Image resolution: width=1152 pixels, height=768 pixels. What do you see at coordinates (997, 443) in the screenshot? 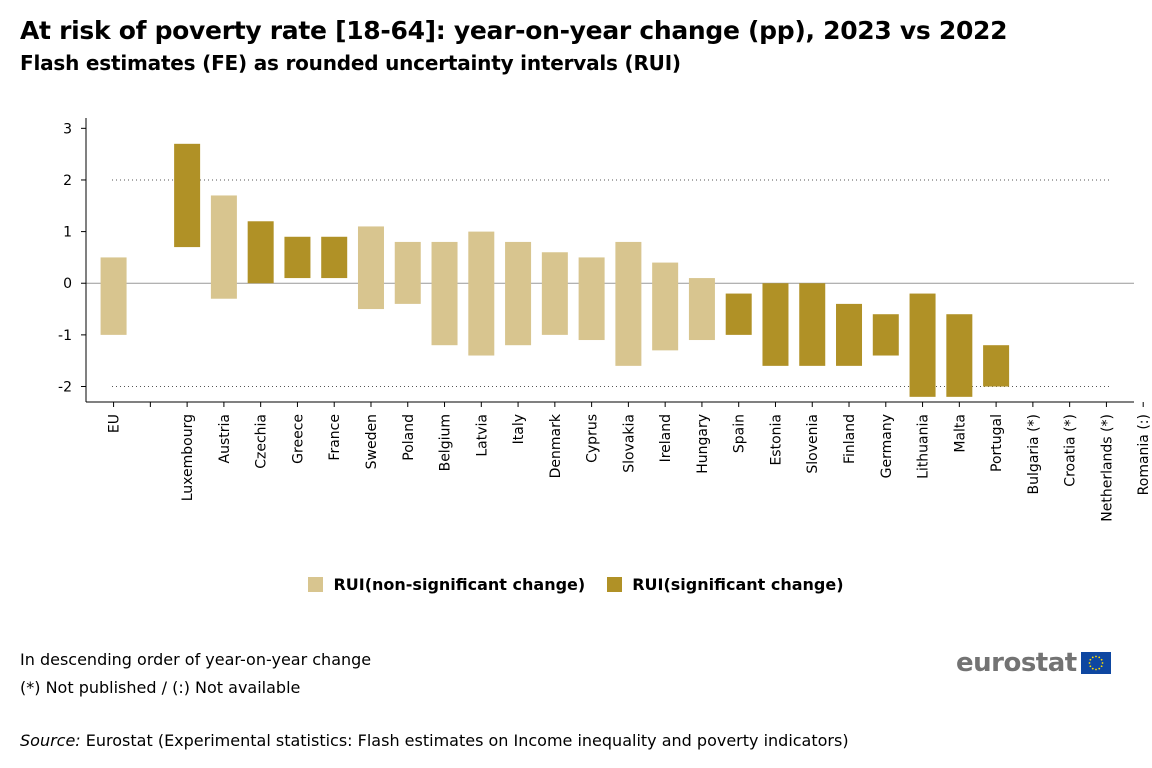
I see `x-tick-label: Portugal` at bounding box center [997, 443].